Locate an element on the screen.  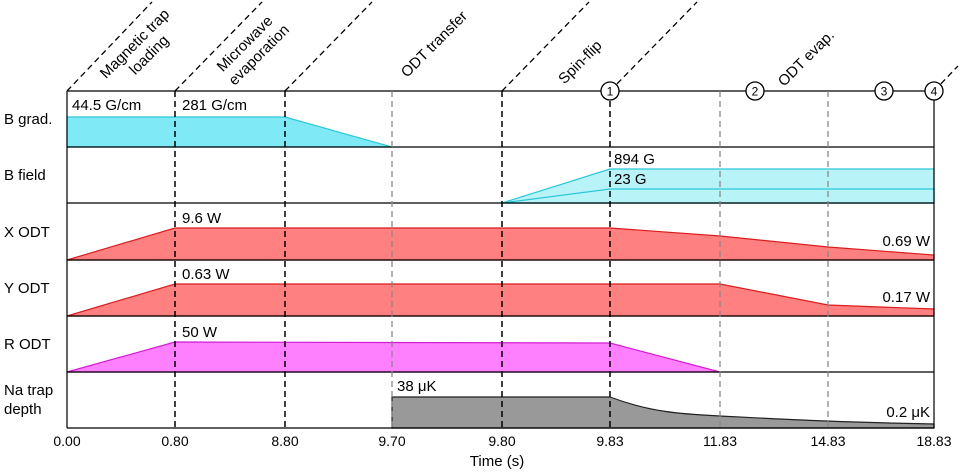
x-axis-title: Time (s) is located at coordinates (497, 461).